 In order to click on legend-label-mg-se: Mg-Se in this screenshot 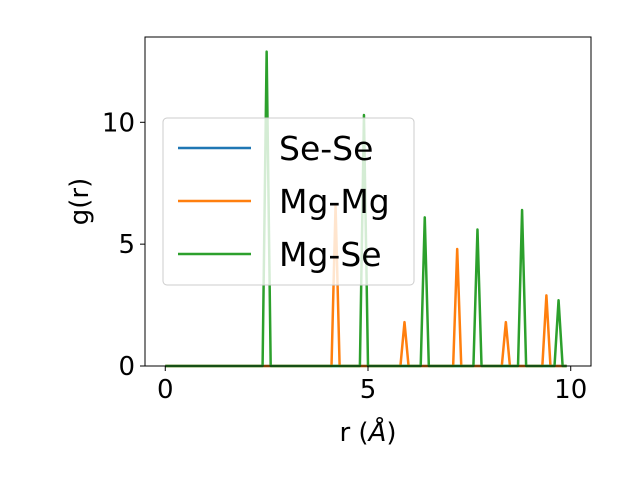, I will do `click(330, 254)`.